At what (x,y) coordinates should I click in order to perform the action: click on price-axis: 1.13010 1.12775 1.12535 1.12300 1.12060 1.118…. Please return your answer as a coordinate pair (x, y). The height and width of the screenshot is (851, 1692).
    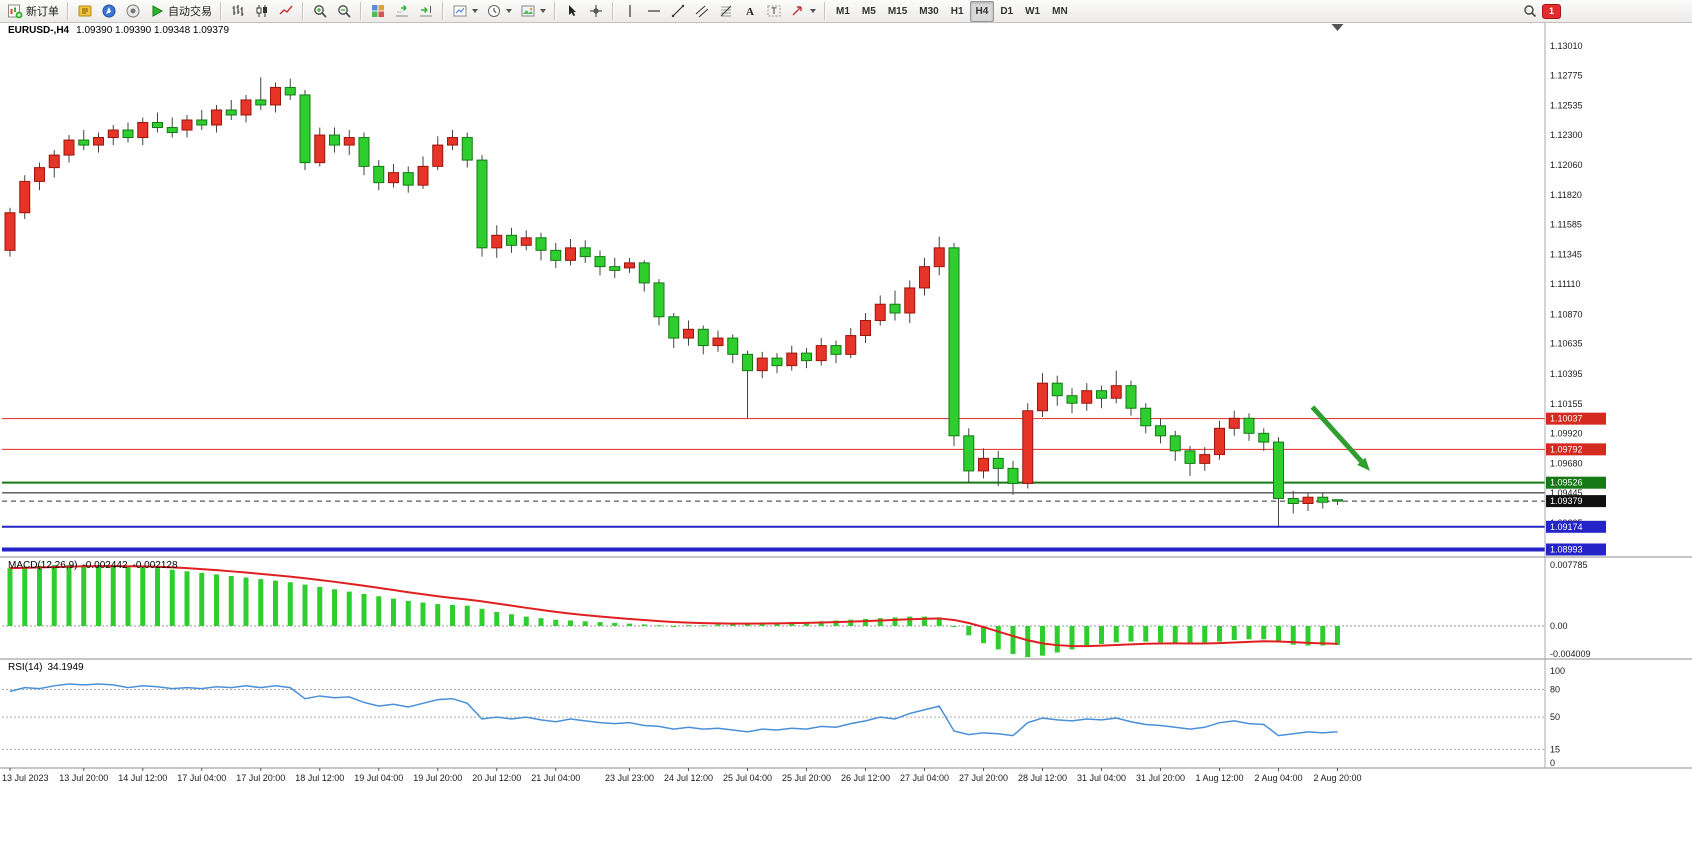
    Looking at the image, I should click on (1576, 404).